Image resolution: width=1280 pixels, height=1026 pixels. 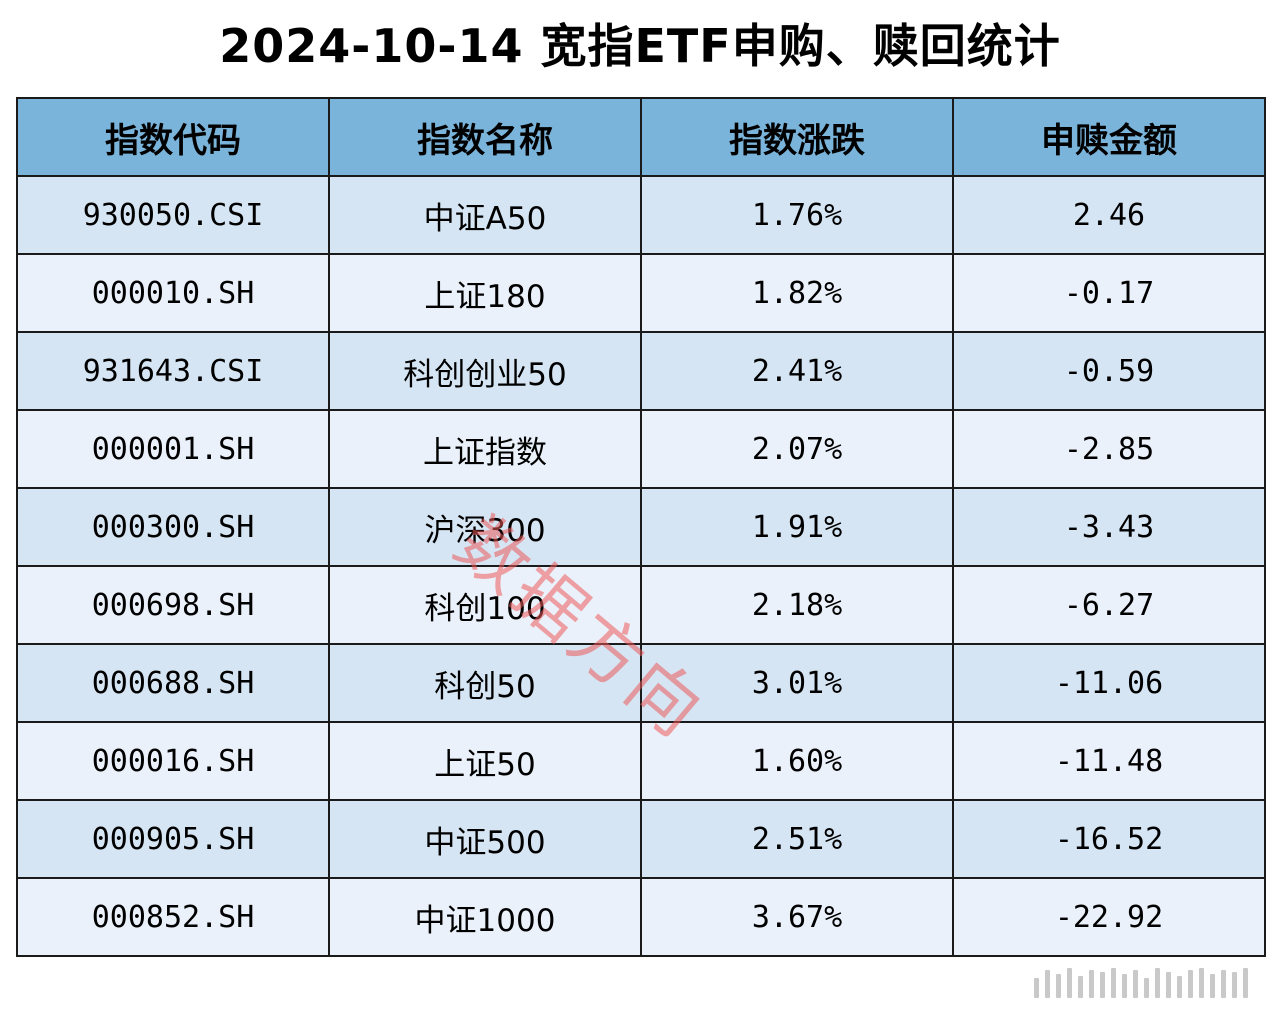 What do you see at coordinates (173, 215) in the screenshot?
I see `cell-index-code: 930050.CSI` at bounding box center [173, 215].